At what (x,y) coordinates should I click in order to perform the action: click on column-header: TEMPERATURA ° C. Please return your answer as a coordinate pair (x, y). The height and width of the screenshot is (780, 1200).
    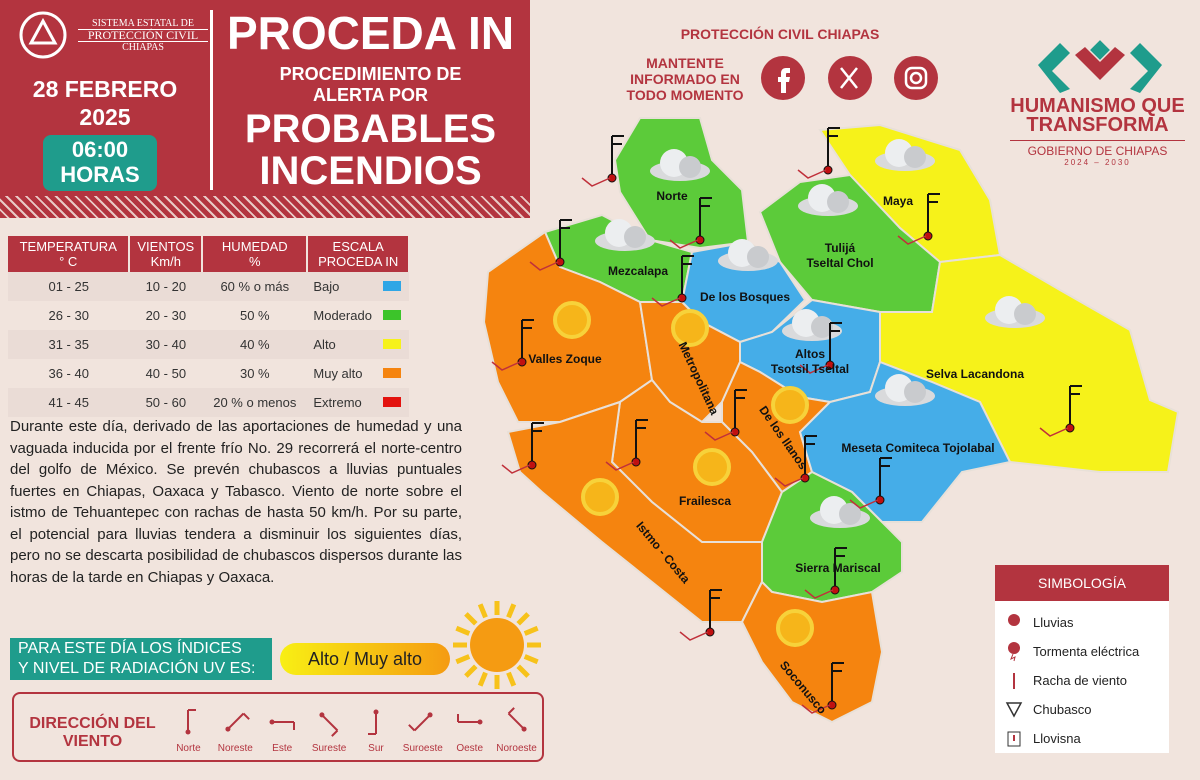
    Looking at the image, I should click on (69, 254).